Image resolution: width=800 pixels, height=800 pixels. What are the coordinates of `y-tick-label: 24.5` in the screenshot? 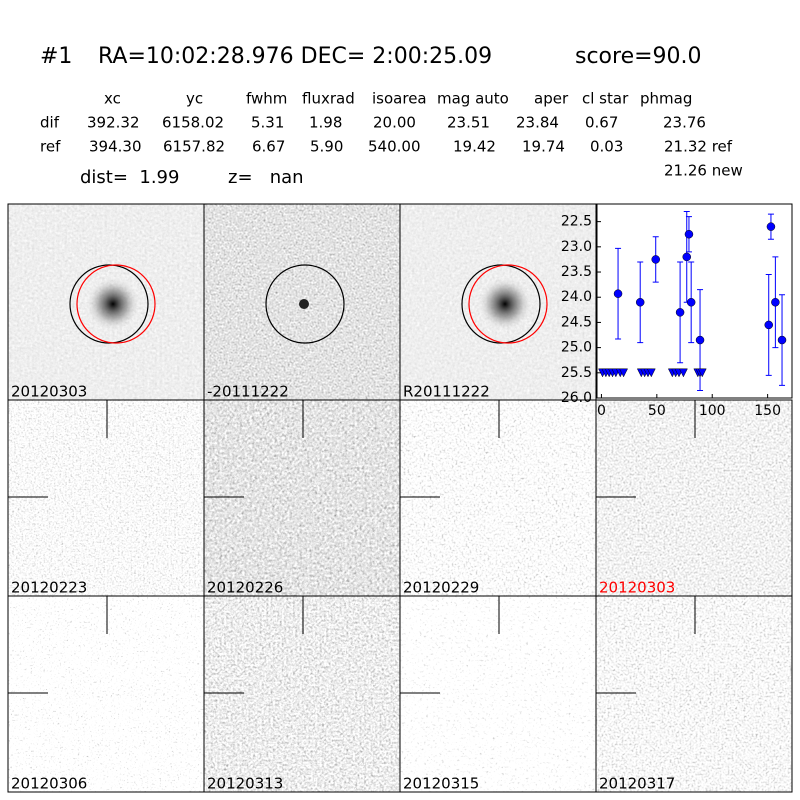 It's located at (576, 322).